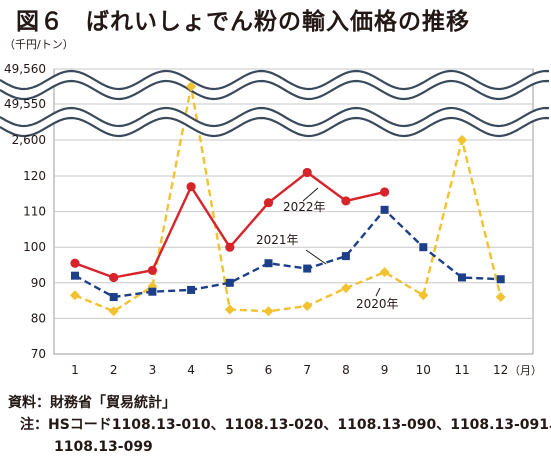 Image resolution: width=551 pixels, height=459 pixels. Describe the element at coordinates (29, 403) in the screenshot. I see `source-label: 資料：` at that location.